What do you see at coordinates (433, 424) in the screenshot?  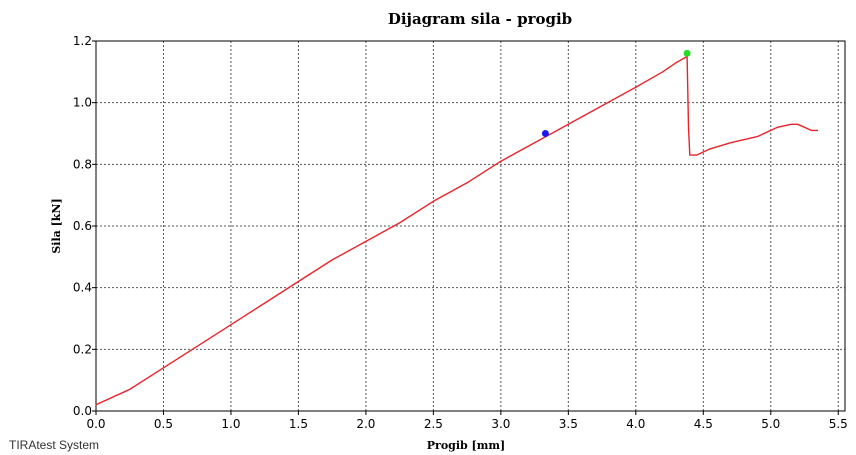 I see `x-tick-label: 2.5` at bounding box center [433, 424].